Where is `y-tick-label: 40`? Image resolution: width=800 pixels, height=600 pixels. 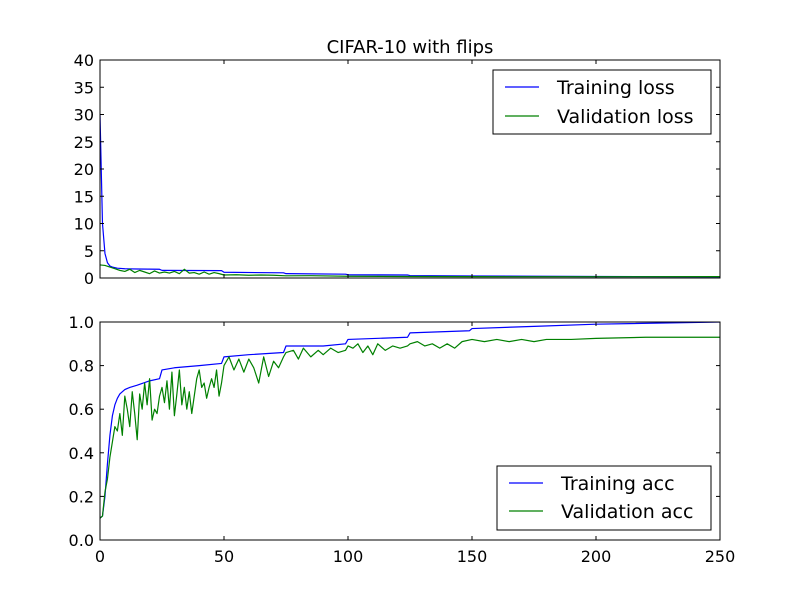
y-tick-label: 40 is located at coordinates (84, 60).